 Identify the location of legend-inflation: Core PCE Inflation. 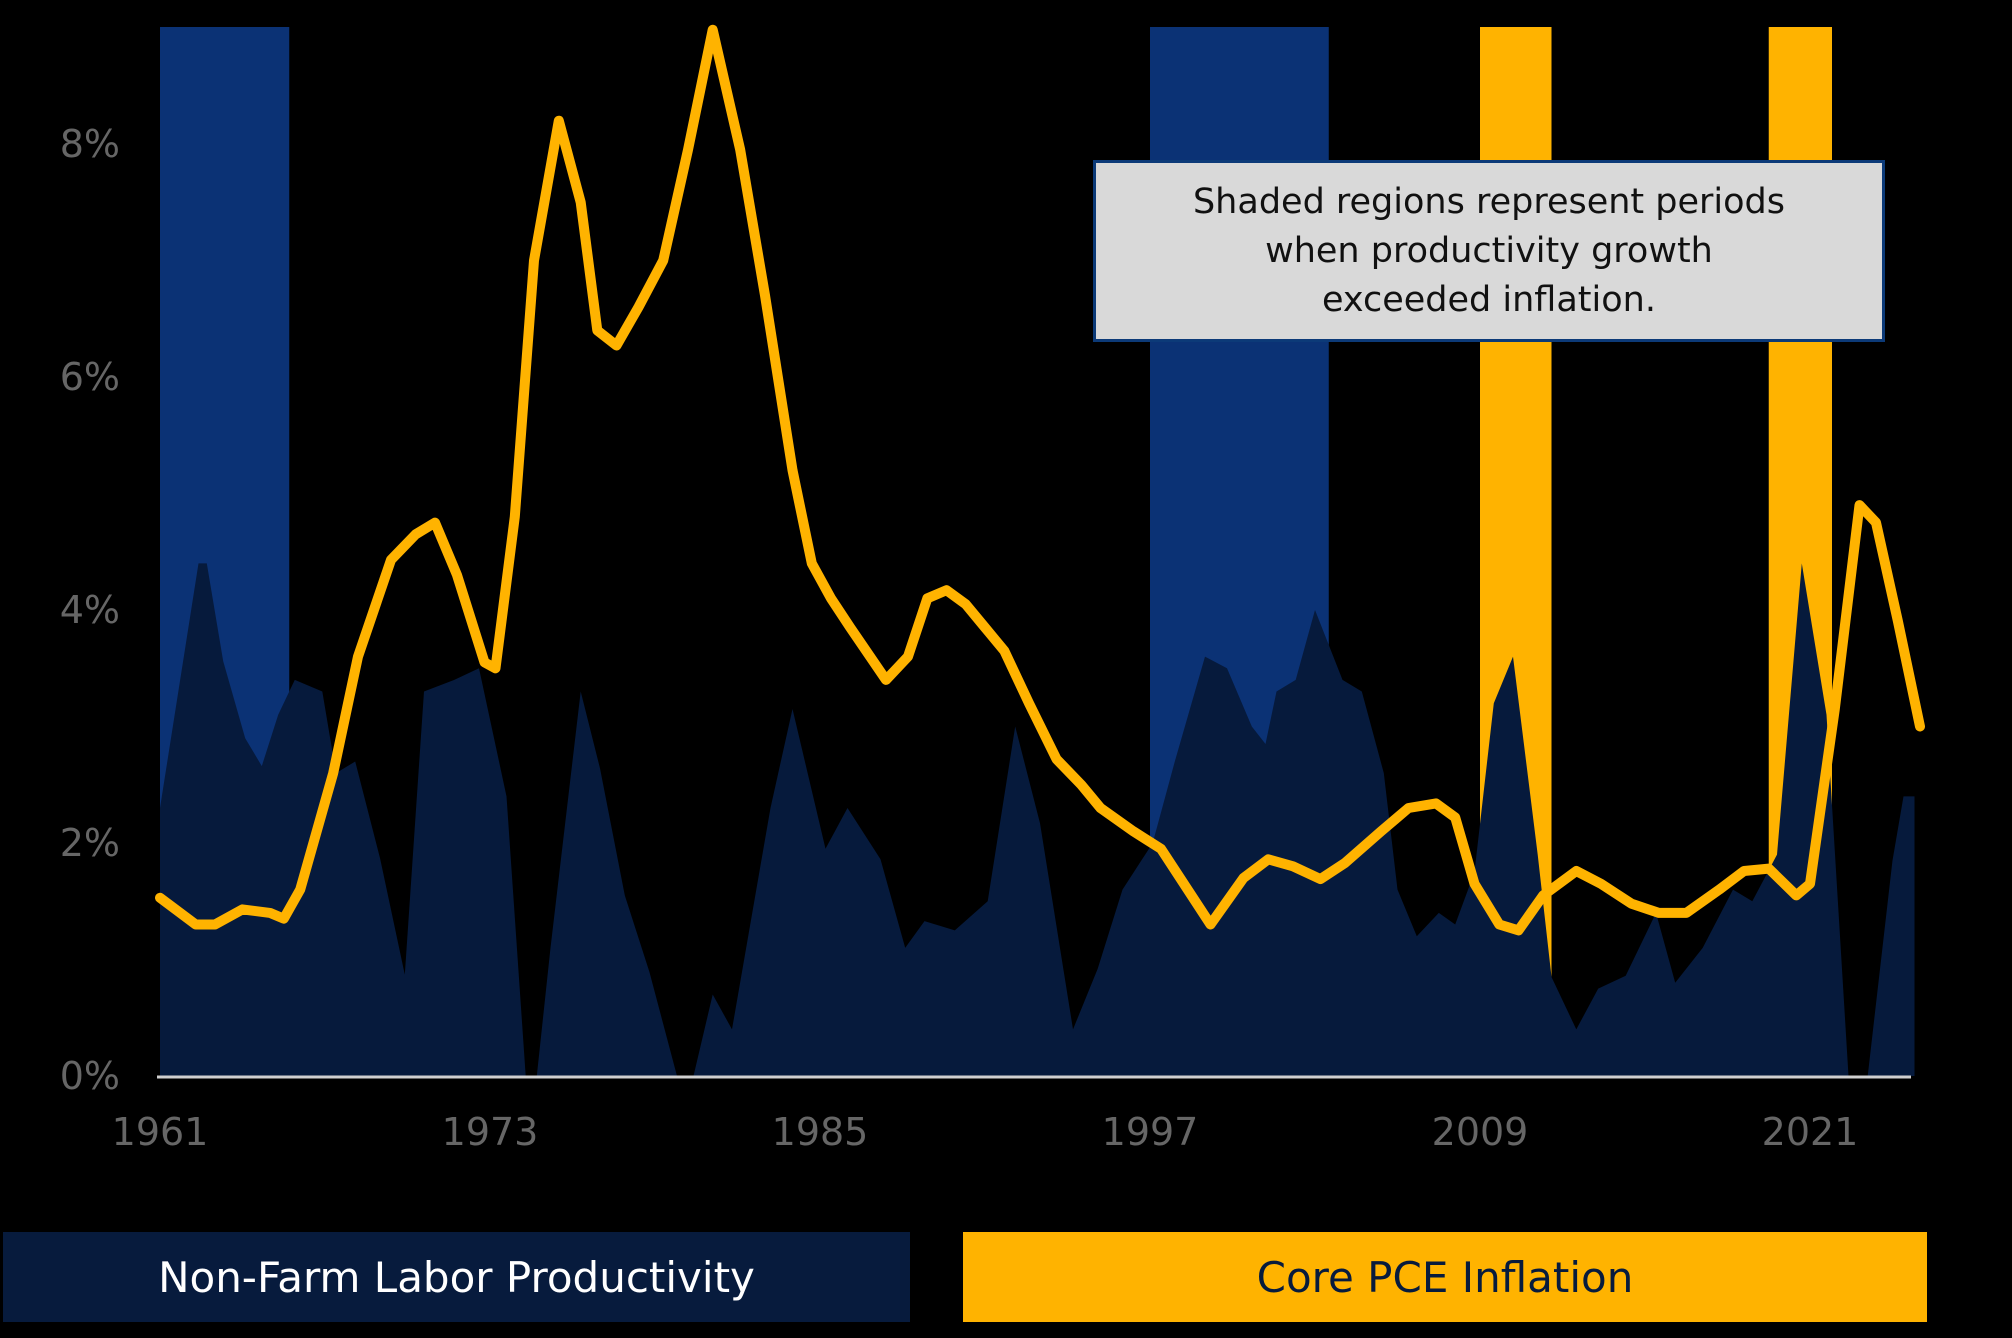
(1445, 1277).